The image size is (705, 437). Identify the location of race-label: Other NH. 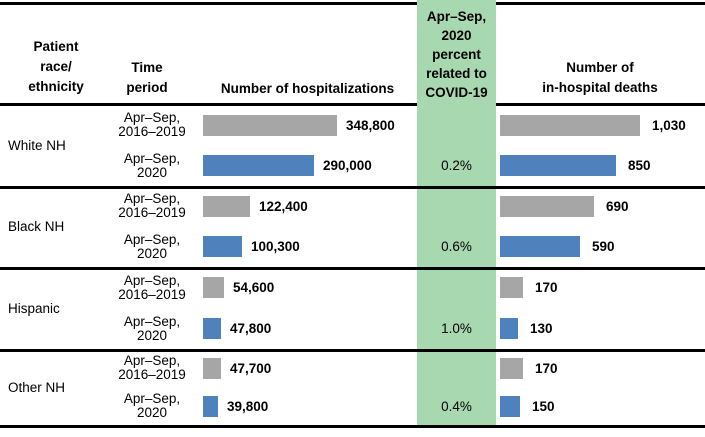
(37, 387).